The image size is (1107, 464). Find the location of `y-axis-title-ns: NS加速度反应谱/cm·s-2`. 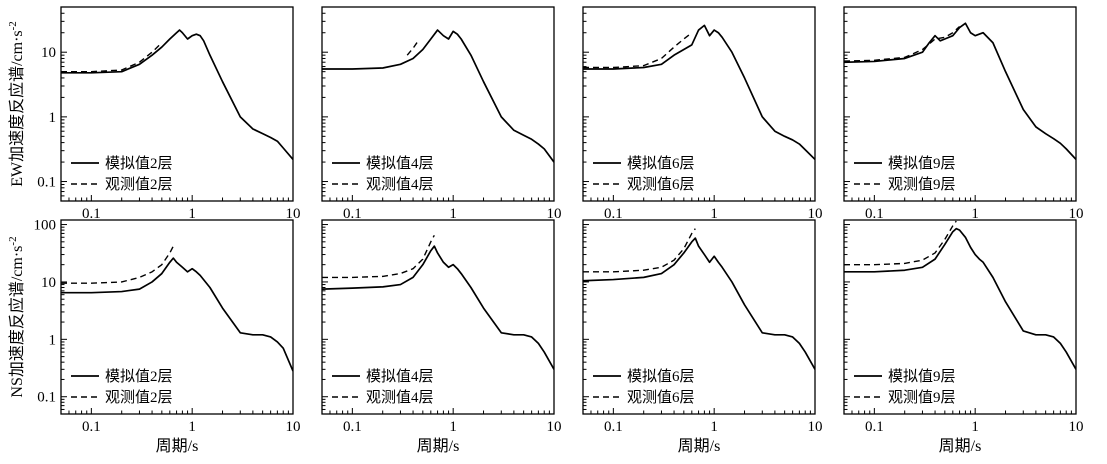

y-axis-title-ns: NS加速度反应谱/cm·s-2 is located at coordinates (16, 316).